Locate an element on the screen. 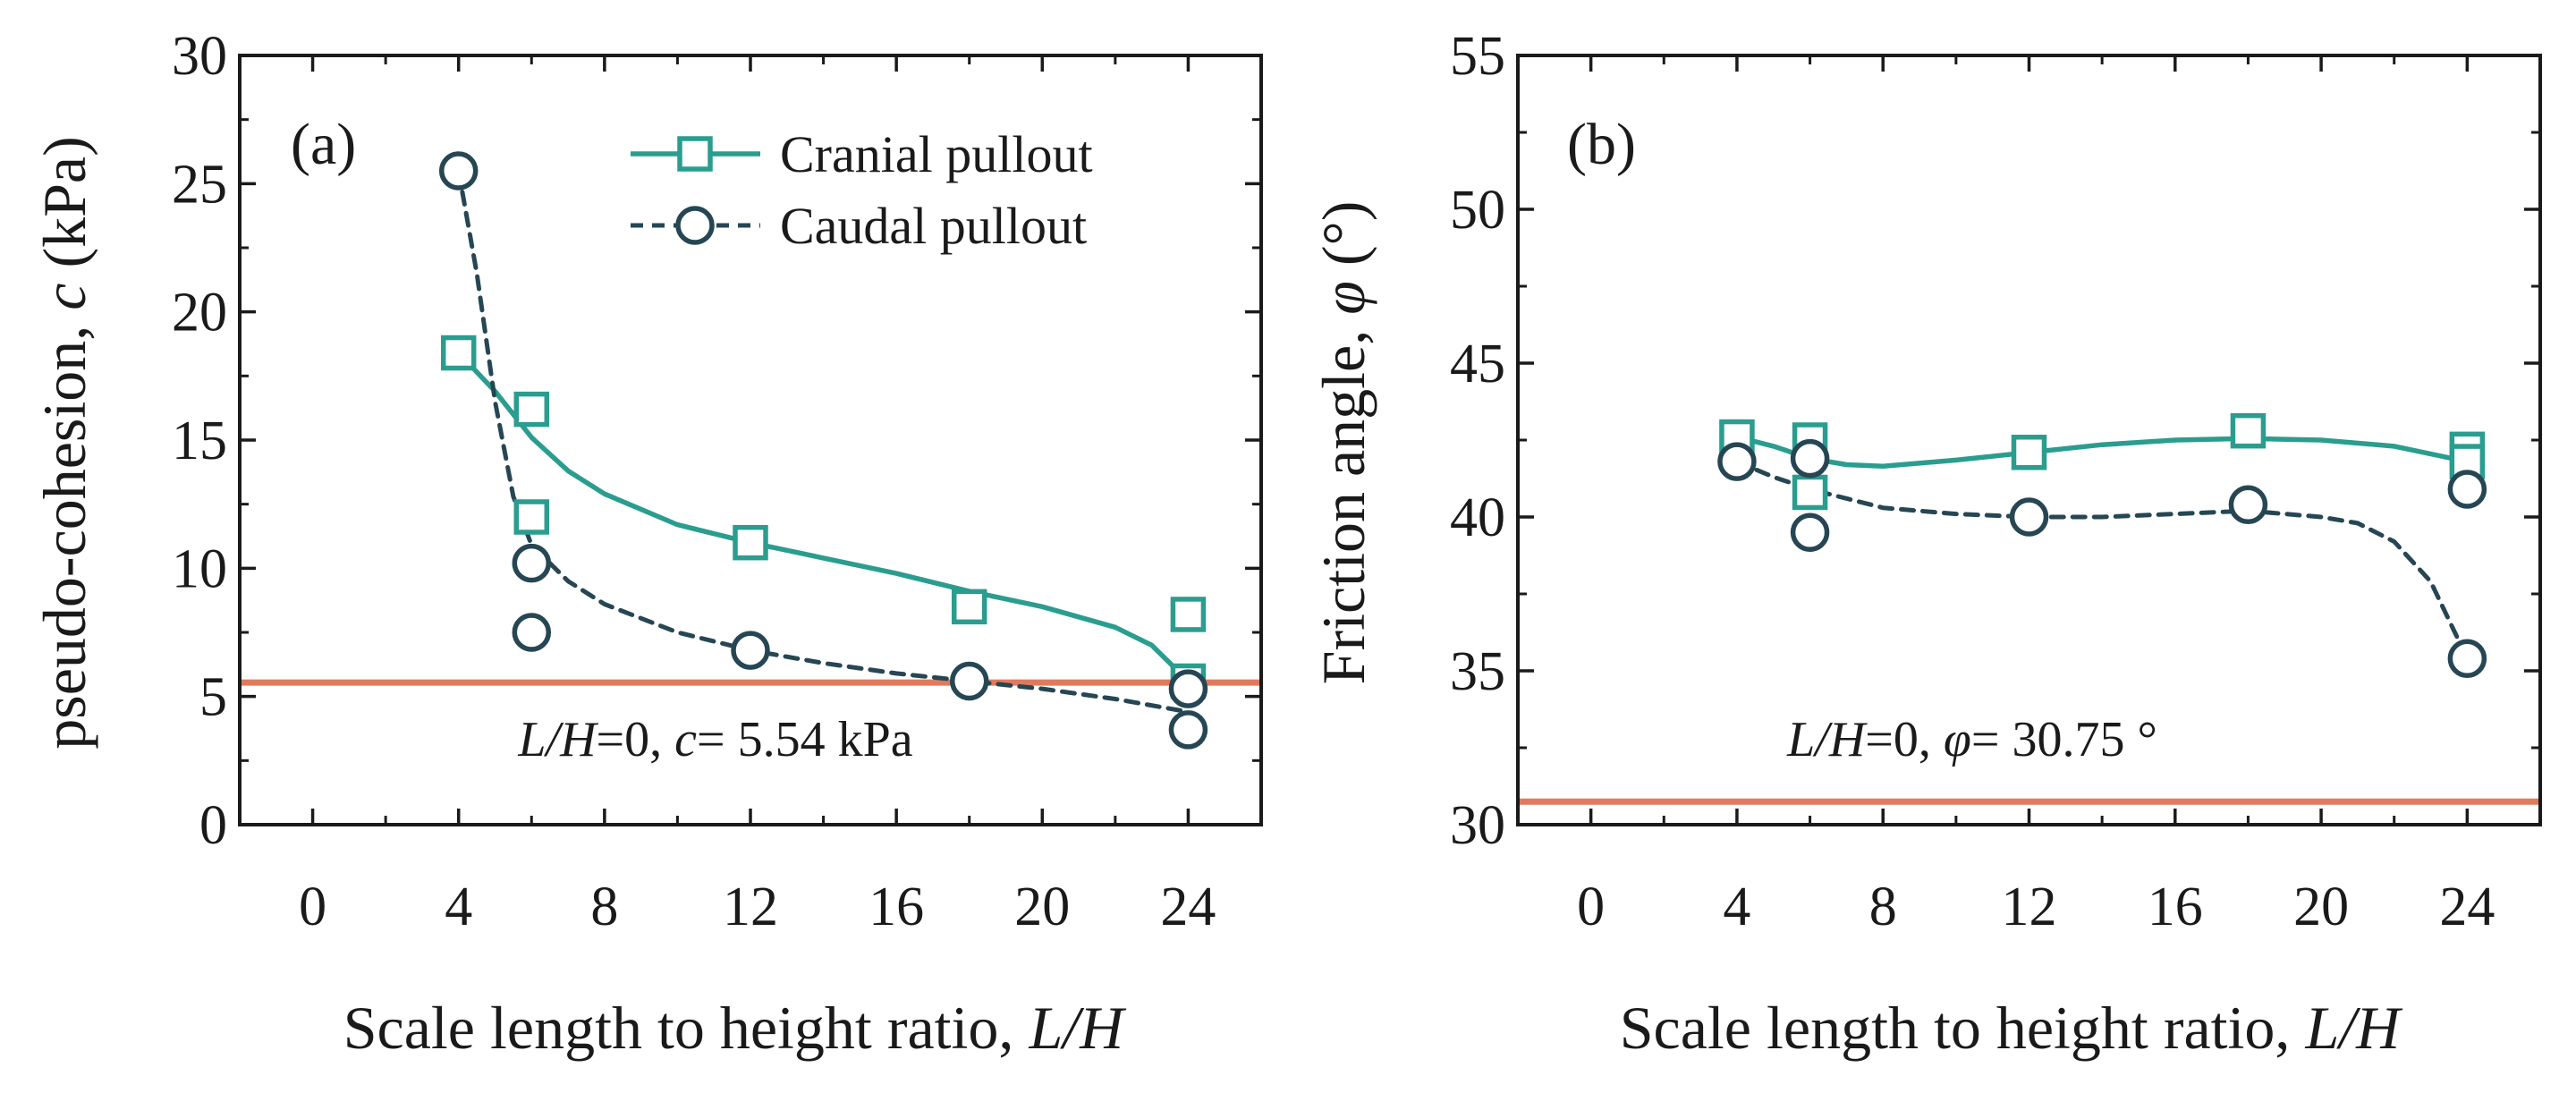 The width and height of the screenshot is (2576, 1093). panel-b-x-tick-label: 4 is located at coordinates (1736, 907).